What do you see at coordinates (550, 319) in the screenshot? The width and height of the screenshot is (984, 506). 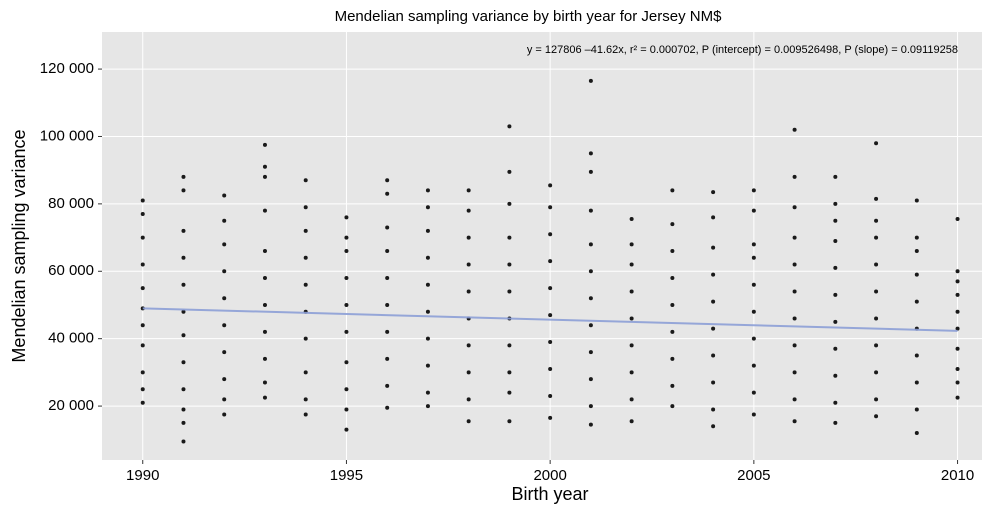 I see `fit-line` at bounding box center [550, 319].